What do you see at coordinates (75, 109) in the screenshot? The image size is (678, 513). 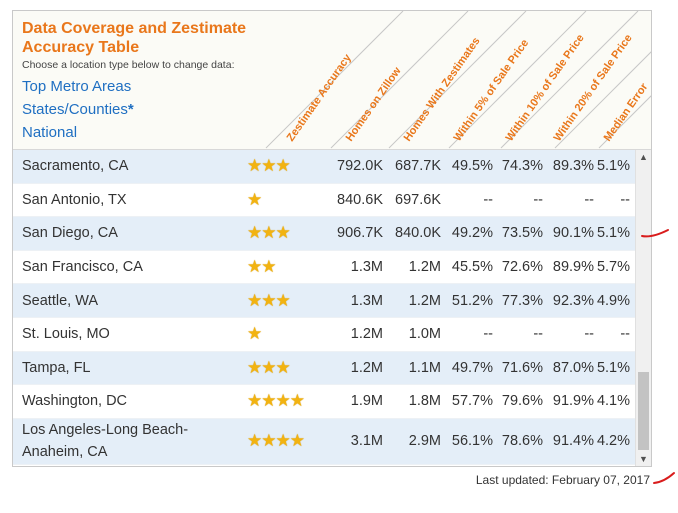 I see `location-type-label: States/Counties` at bounding box center [75, 109].